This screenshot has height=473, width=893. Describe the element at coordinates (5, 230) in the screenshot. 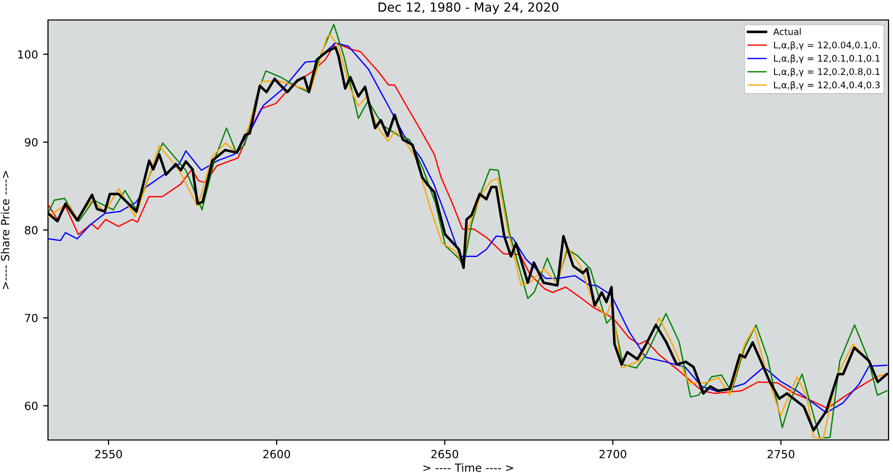

I see `y-axis-title: >---- Share Price ---->` at that location.